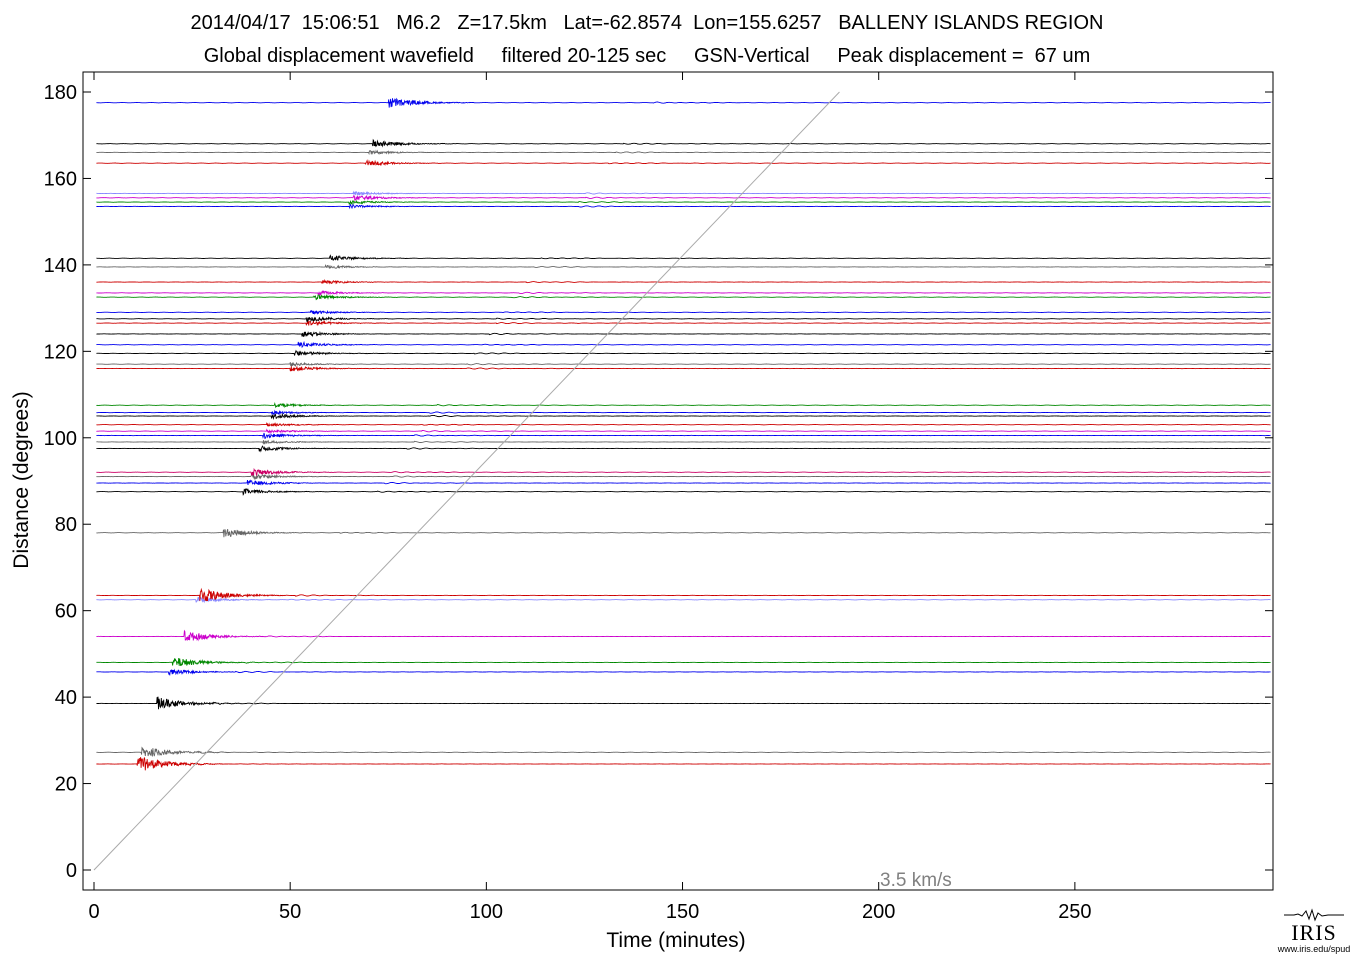  I want to click on logo-url: www.iris.edu/spud, so click(1314, 949).